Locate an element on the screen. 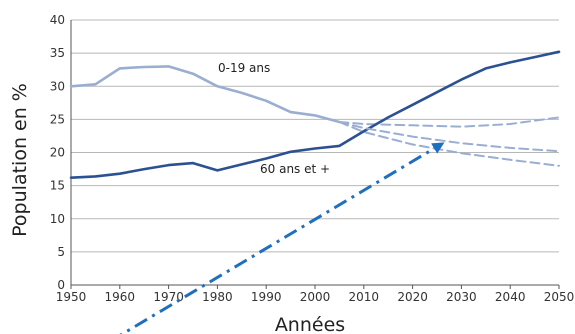  y-axis-title: Population en % is located at coordinates (20, 160).